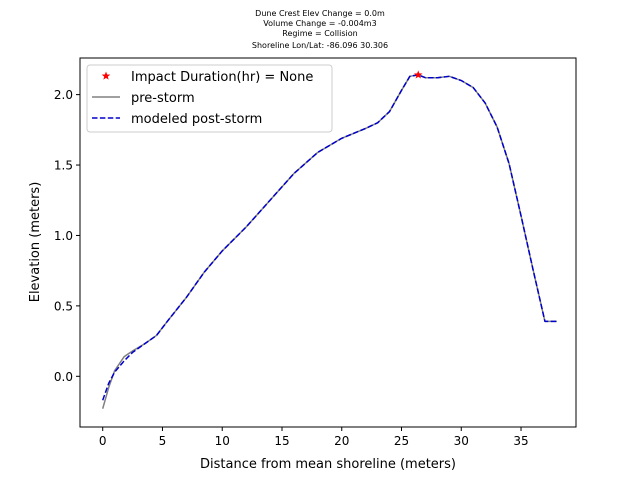  Describe the element at coordinates (328, 464) in the screenshot. I see `x-axis-label: Distance from mean shoreline (meters)` at that location.